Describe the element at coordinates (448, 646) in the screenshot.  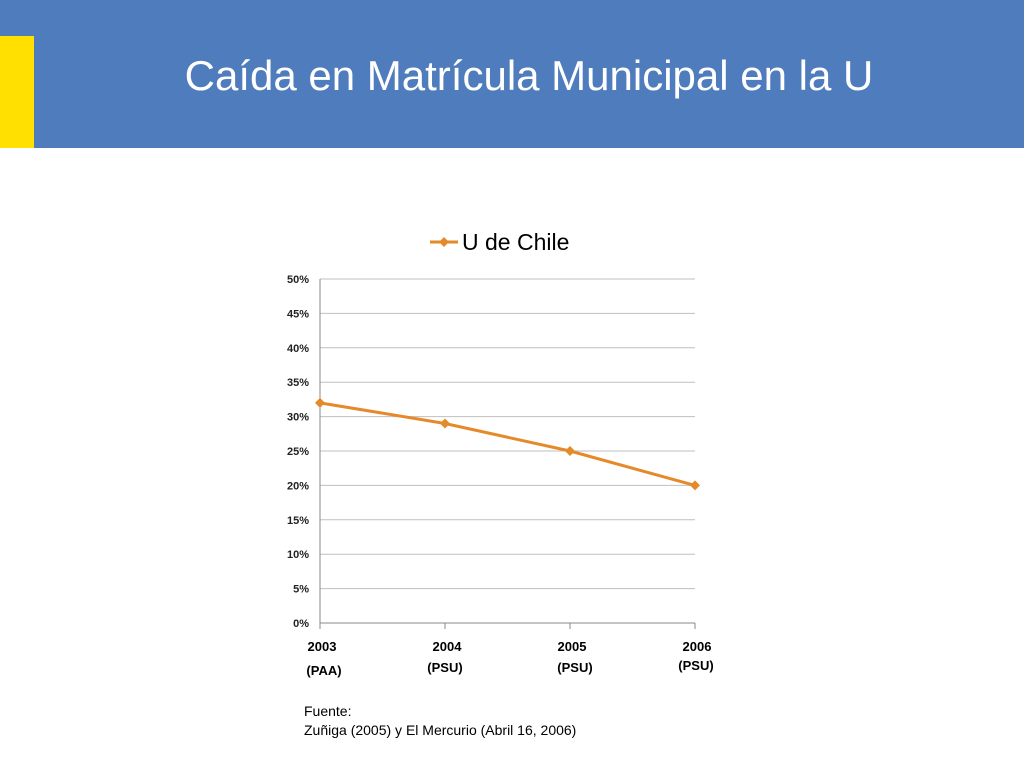
I see `x-tick-label-year: 2004` at that location.